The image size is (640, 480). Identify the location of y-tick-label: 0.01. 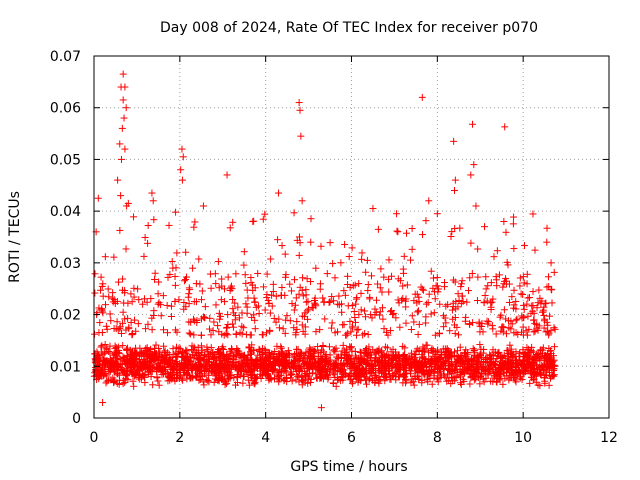
(65, 367).